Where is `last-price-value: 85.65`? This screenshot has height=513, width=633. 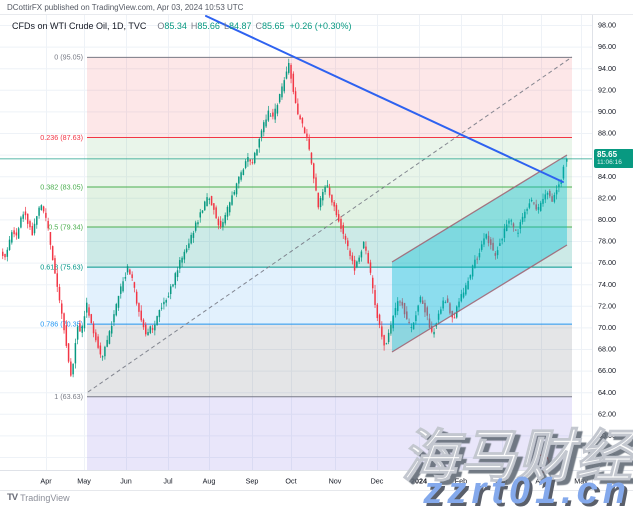
last-price-value: 85.65 is located at coordinates (607, 154).